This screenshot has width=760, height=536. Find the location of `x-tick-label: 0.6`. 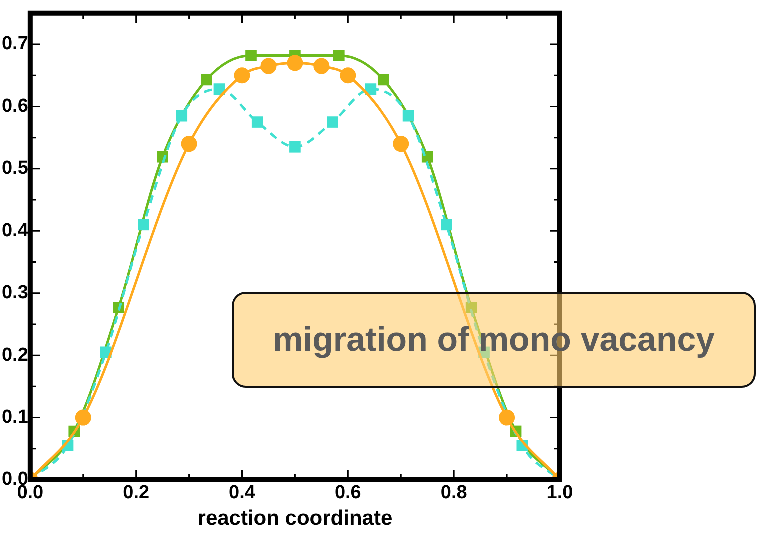

x-tick-label: 0.6 is located at coordinates (348, 493).